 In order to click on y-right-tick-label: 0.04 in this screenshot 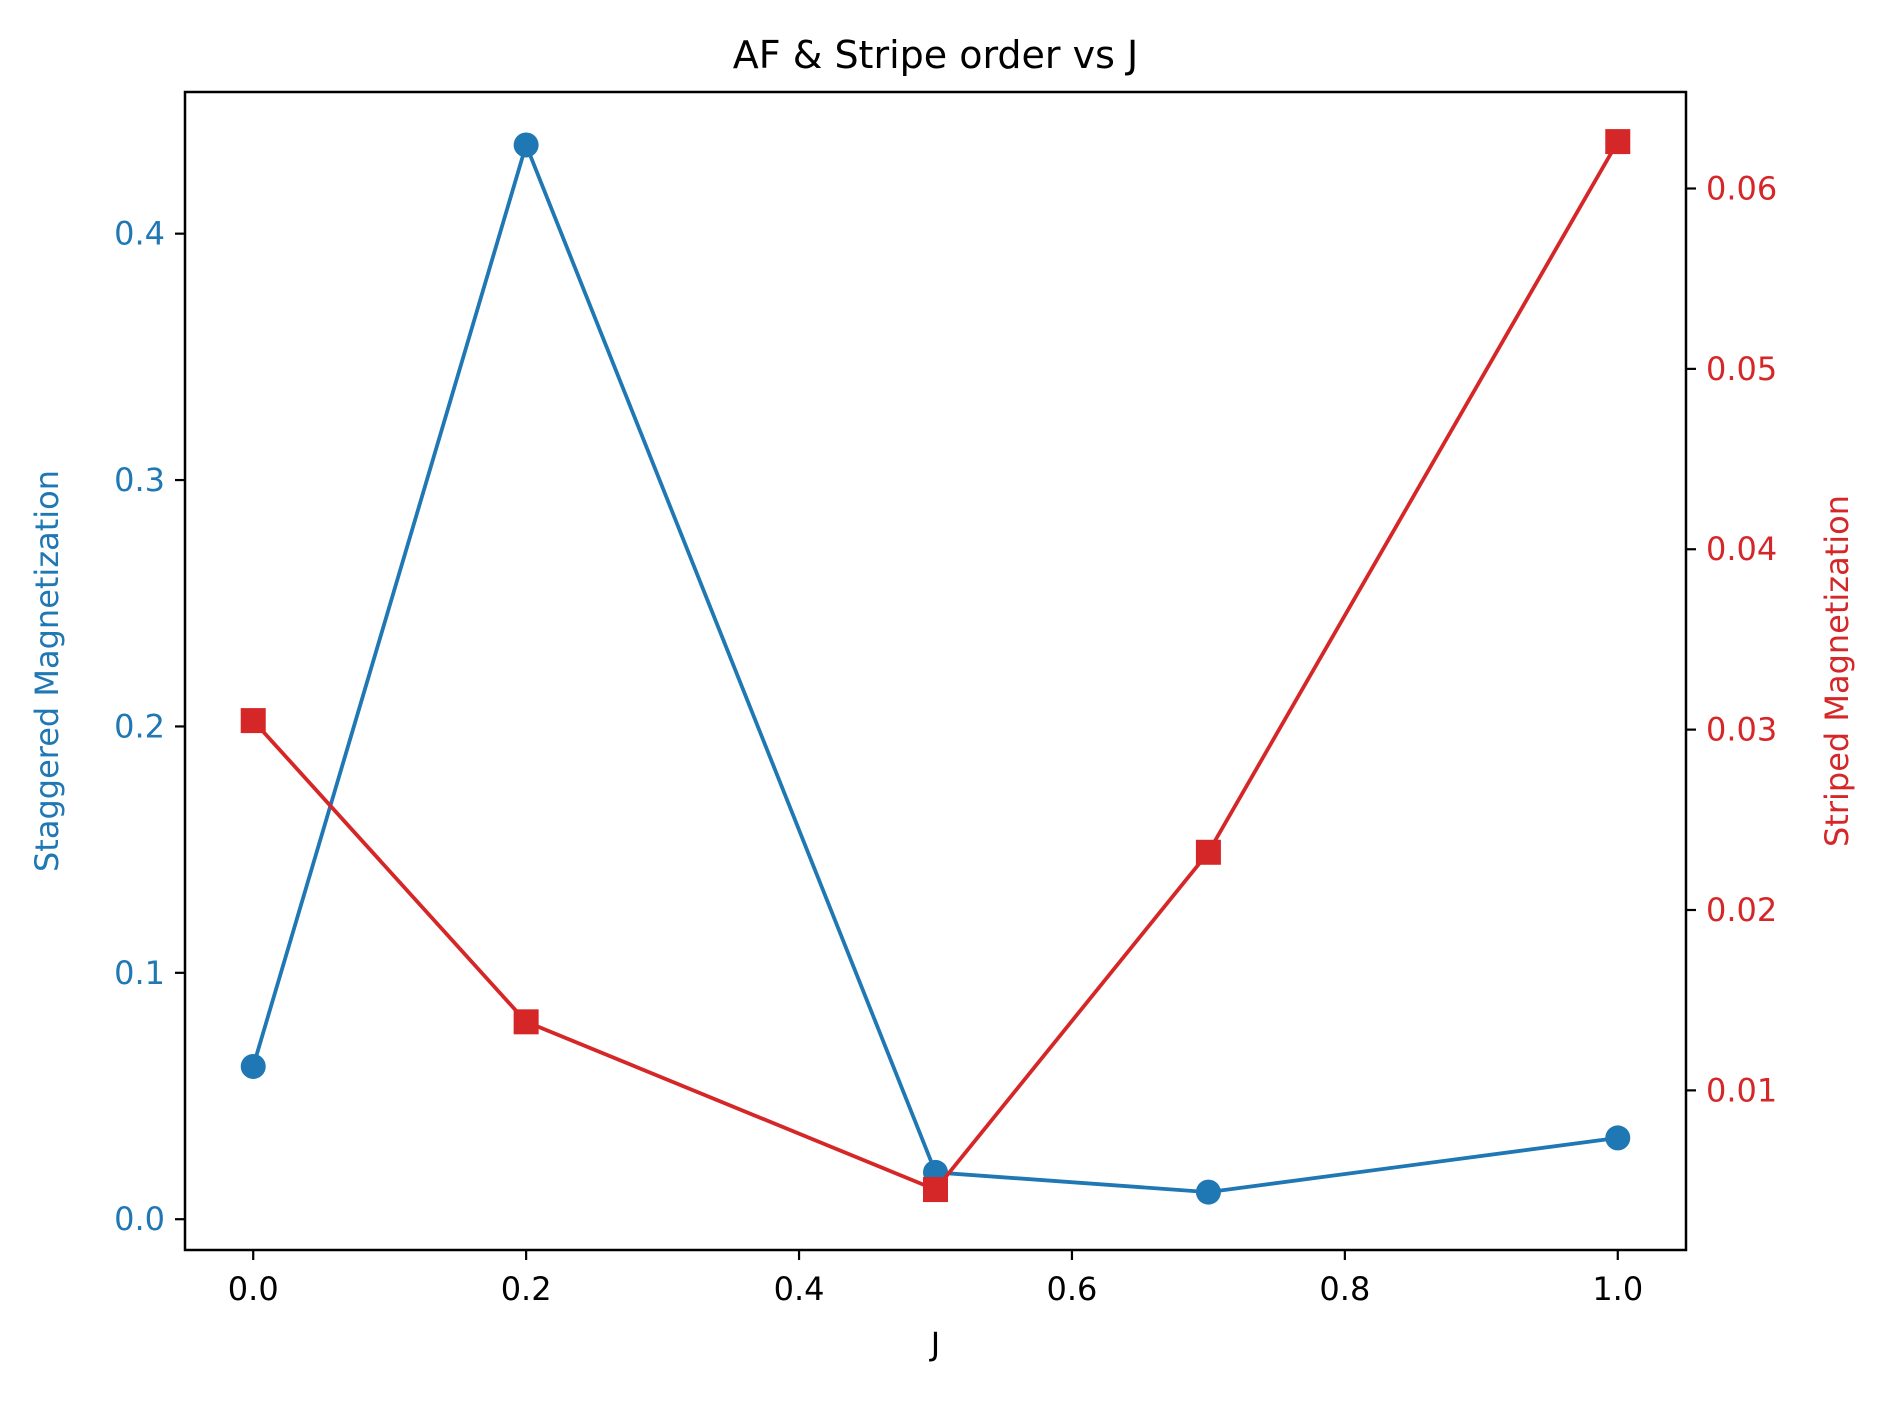, I will do `click(1741, 549)`.